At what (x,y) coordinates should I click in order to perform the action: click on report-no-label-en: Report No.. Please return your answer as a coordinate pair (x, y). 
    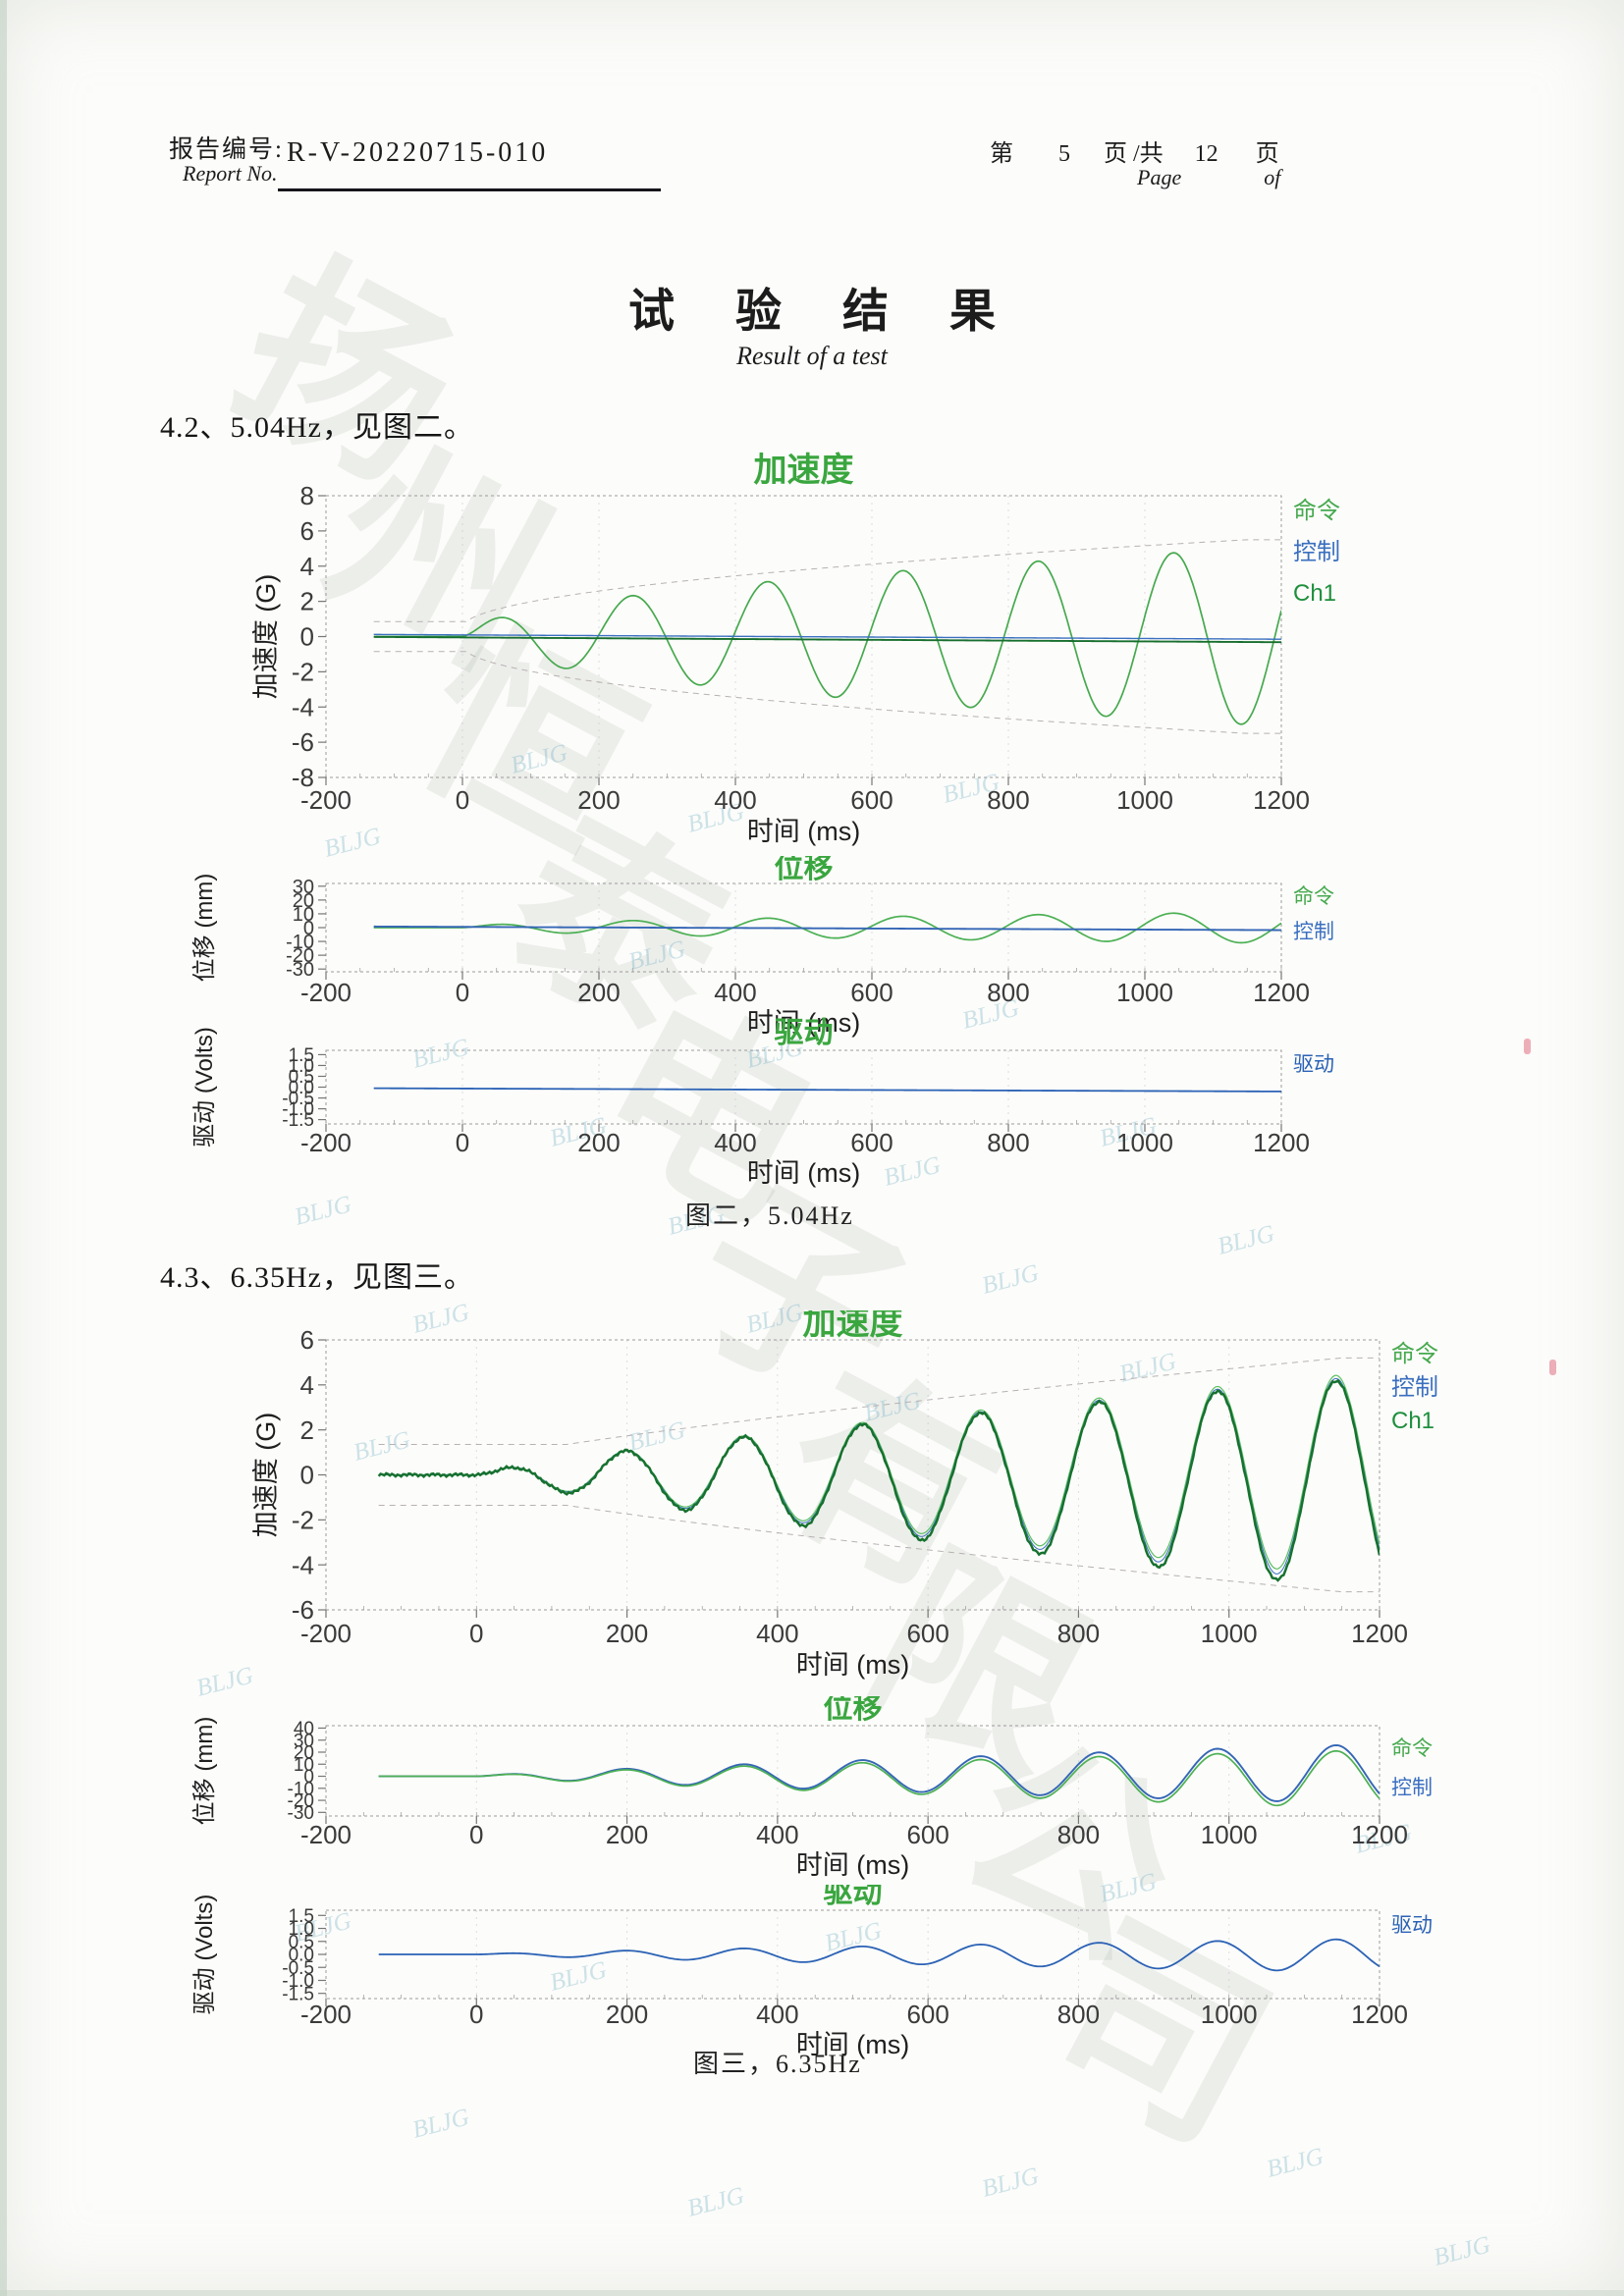
    Looking at the image, I should click on (230, 173).